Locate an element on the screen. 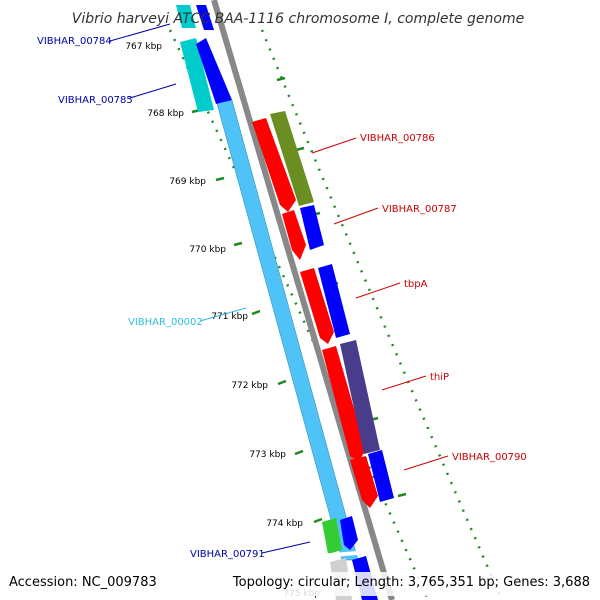 The width and height of the screenshot is (600, 600). gene-tbpa is located at coordinates (317, 306).